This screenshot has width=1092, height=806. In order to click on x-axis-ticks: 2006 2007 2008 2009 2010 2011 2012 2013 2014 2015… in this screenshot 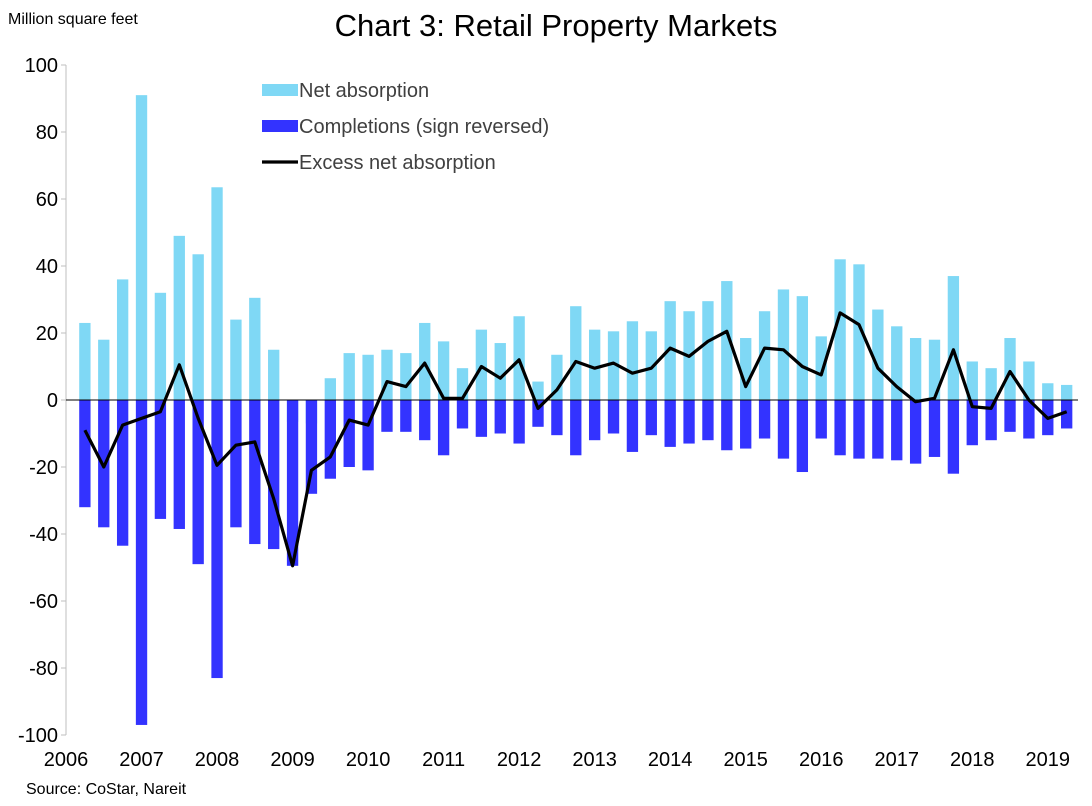, I will do `click(557, 760)`.